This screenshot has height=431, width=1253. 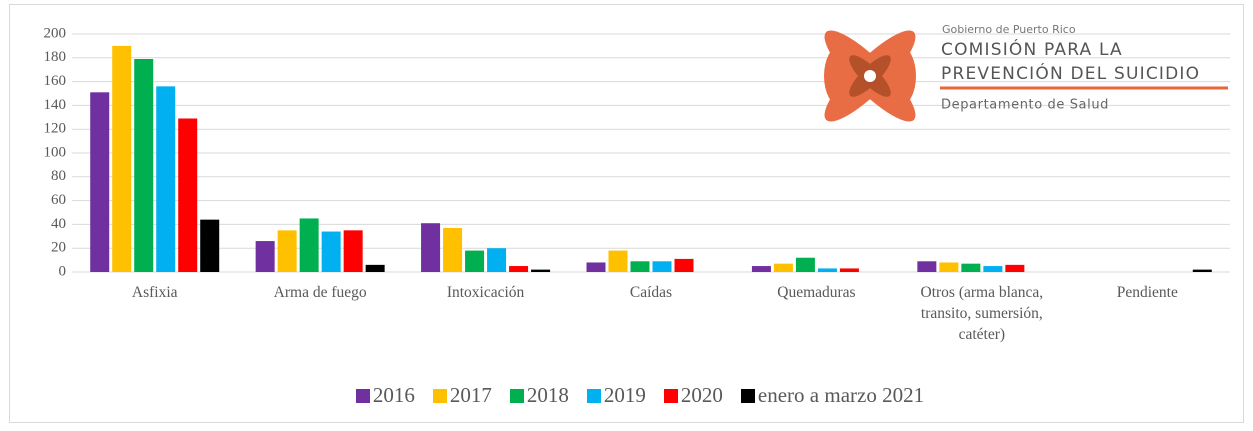 What do you see at coordinates (58, 248) in the screenshot?
I see `y-tick-label: 20` at bounding box center [58, 248].